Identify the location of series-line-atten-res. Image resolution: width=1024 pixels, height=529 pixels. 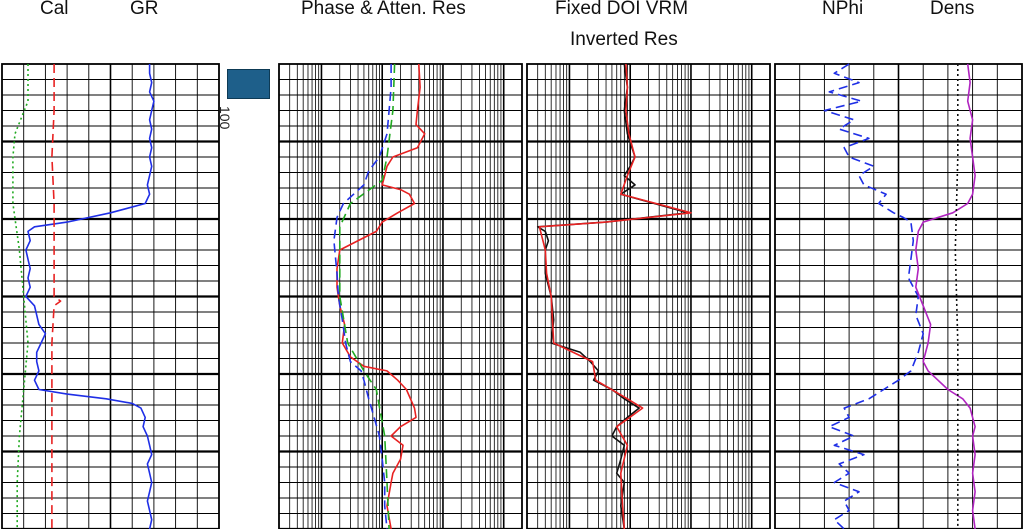
(381, 296).